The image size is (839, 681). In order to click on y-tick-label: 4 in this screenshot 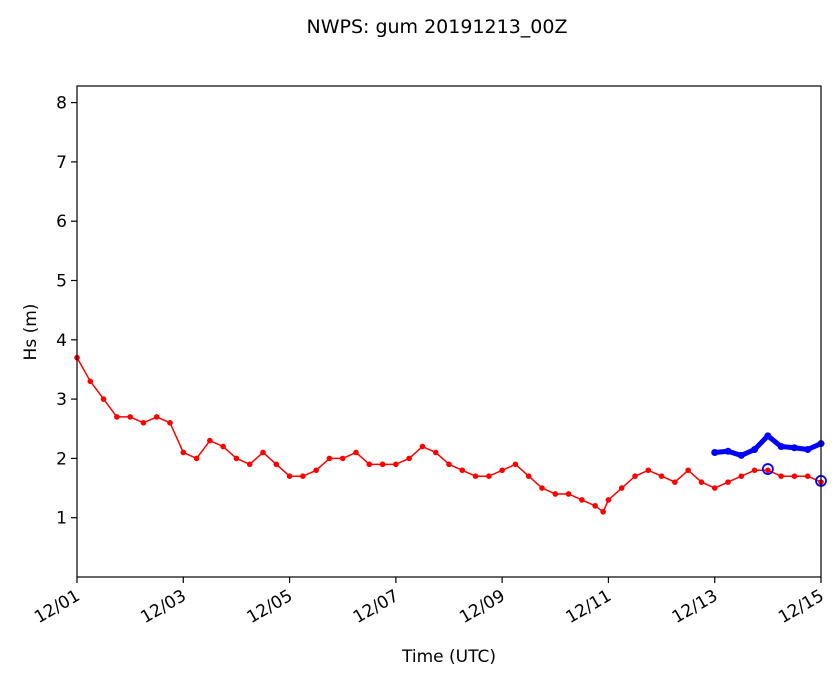, I will do `click(61, 341)`.